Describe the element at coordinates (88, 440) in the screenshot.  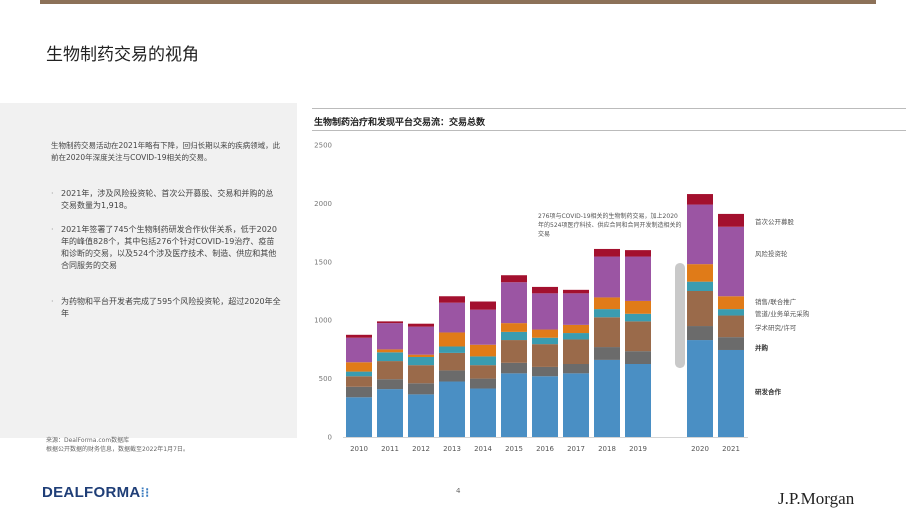
I see `source-line-1: 来源：DealForma.com数据库` at that location.